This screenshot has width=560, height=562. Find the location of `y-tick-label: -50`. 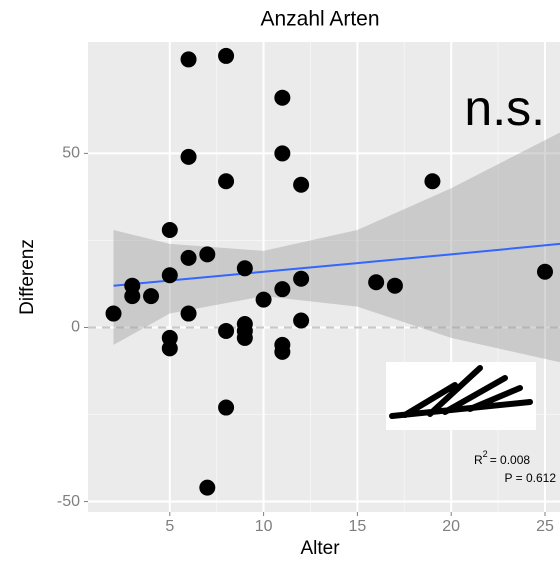

y-tick-label: -50 is located at coordinates (68, 501).